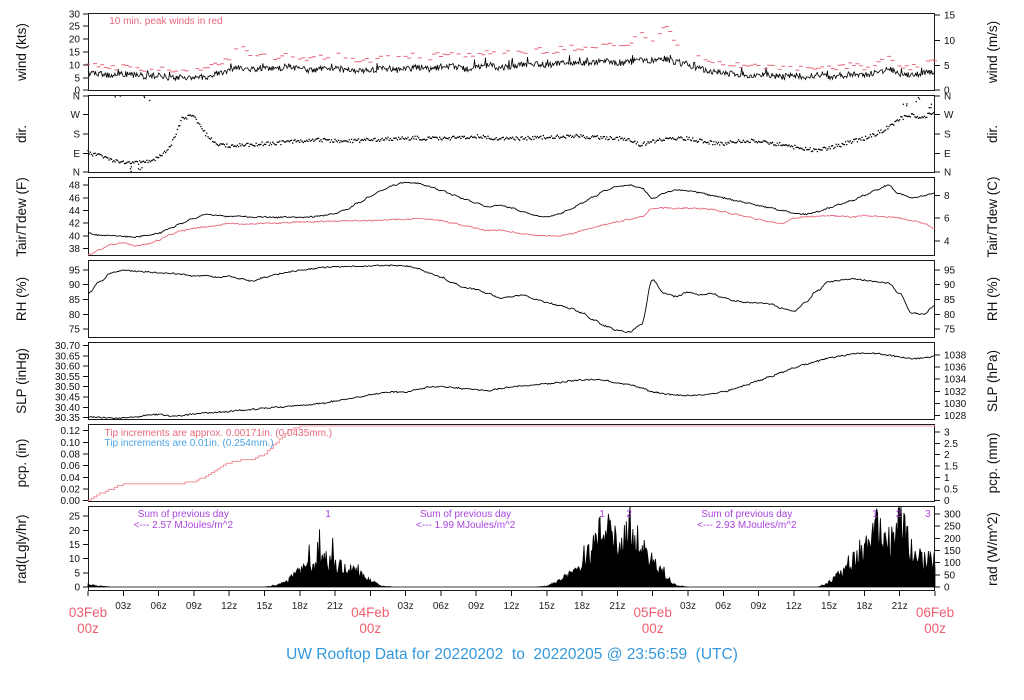 The width and height of the screenshot is (1024, 700). I want to click on svg-text:Tip increments are 0.01in. (0.: Tip increments are 0.01in. (0.254mm.), so click(189, 443).